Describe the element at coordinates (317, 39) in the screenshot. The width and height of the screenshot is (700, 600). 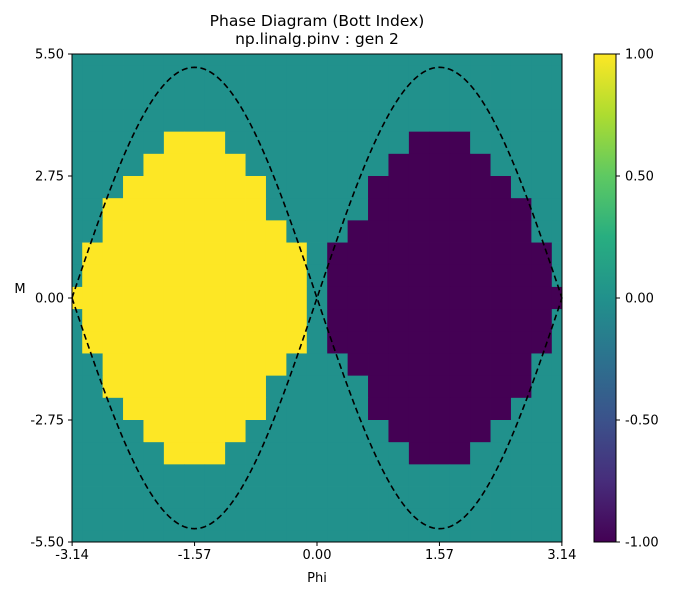
I see `chart-subtitle: np.linalg.pinv : gen 2` at that location.